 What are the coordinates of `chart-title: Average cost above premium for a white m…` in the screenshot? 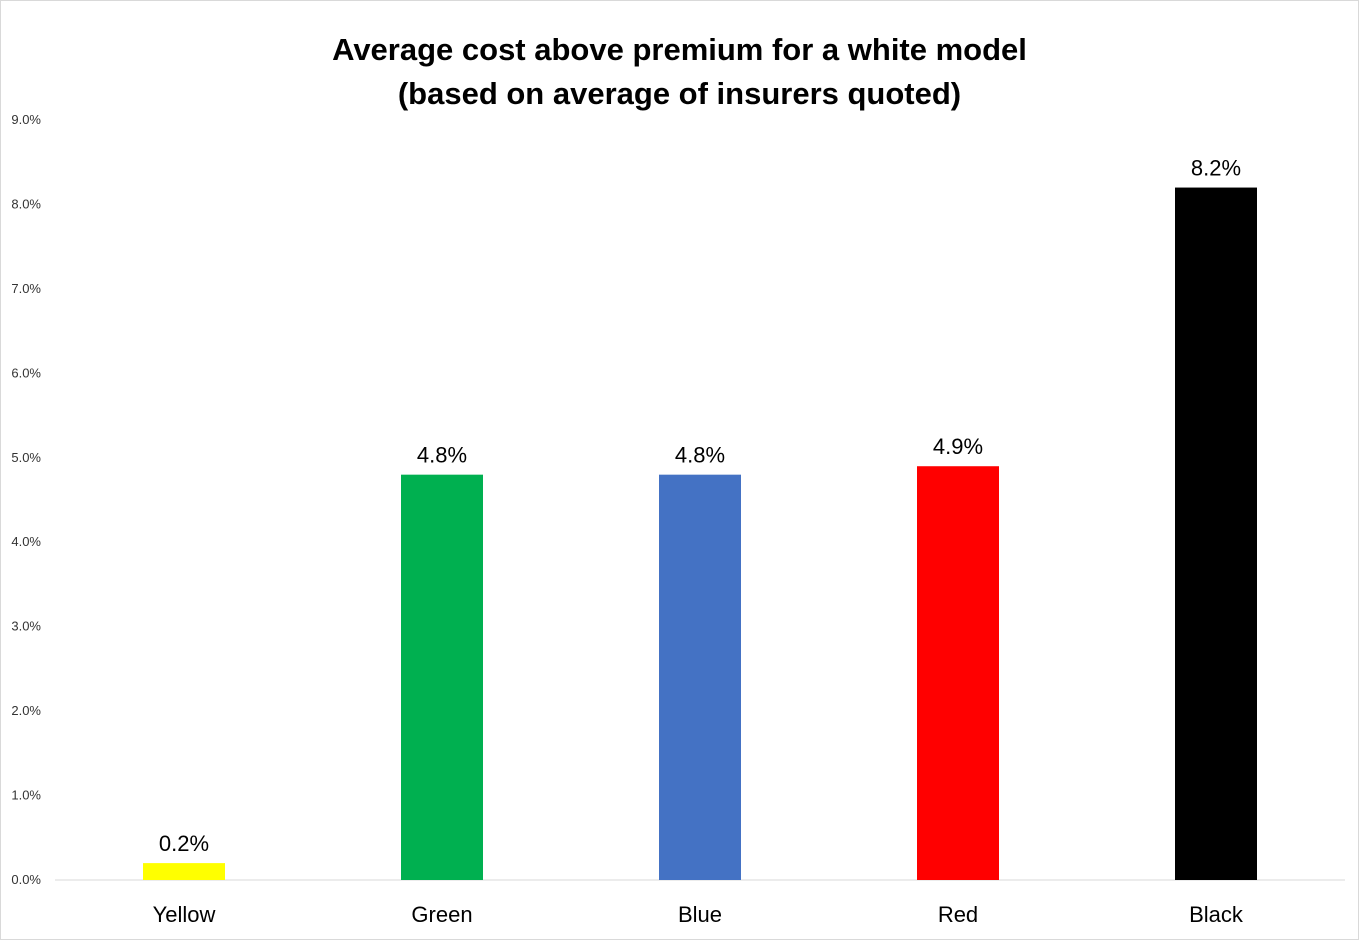 It's located at (679, 72).